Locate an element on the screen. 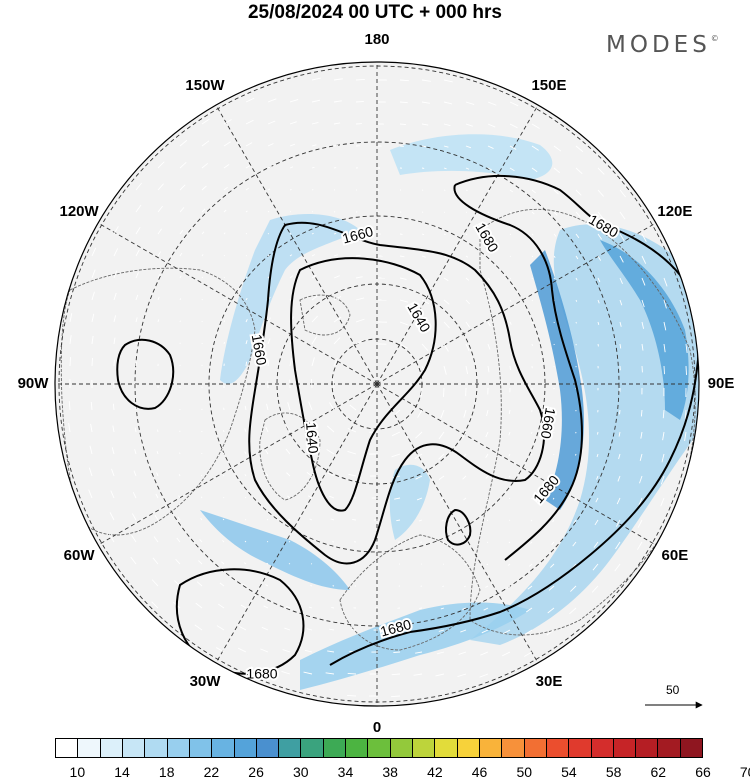 The width and height of the screenshot is (750, 782). longitude-label: 60E is located at coordinates (675, 555).